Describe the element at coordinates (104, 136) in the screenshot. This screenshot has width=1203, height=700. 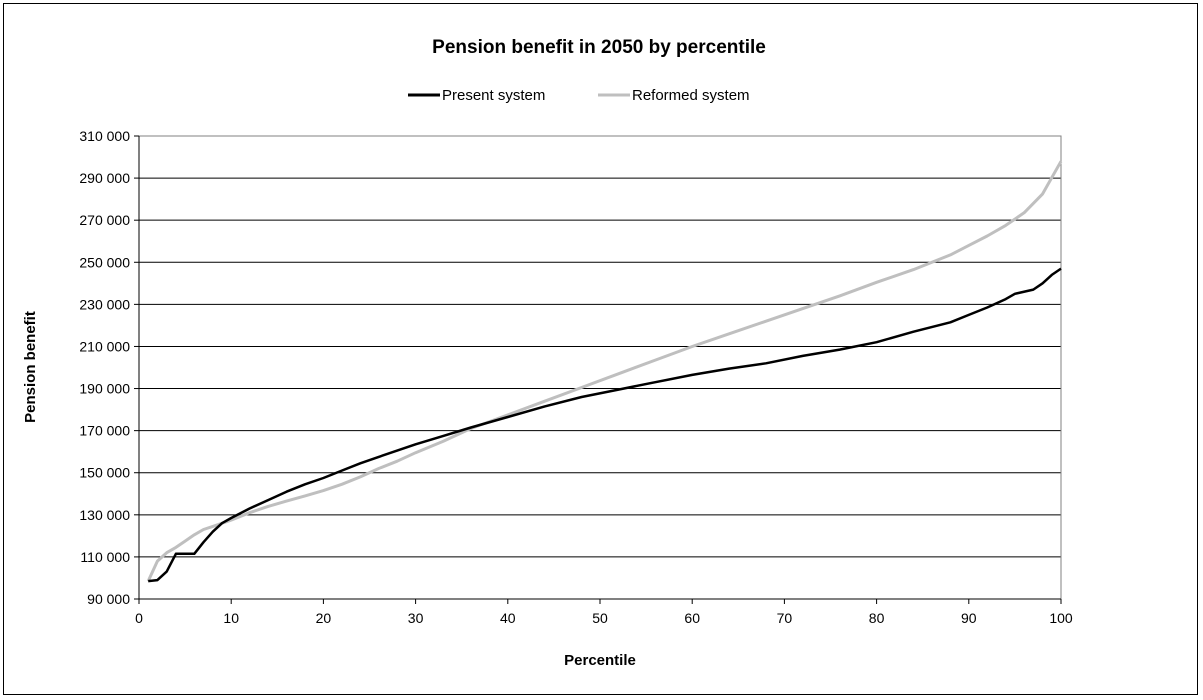
I see `y-tick-label: 310 000` at that location.